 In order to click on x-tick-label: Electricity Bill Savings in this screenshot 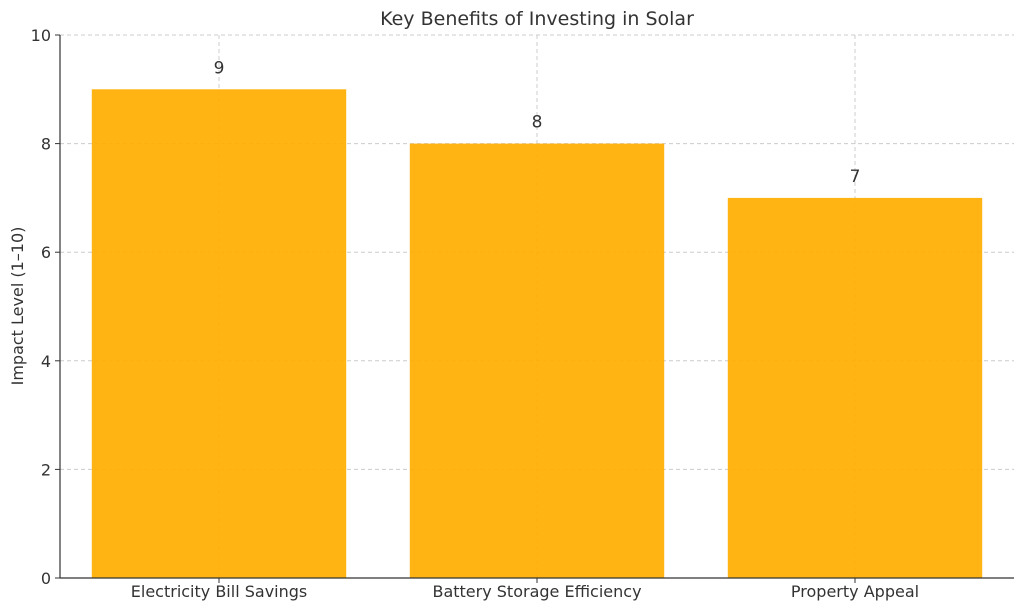, I will do `click(219, 591)`.